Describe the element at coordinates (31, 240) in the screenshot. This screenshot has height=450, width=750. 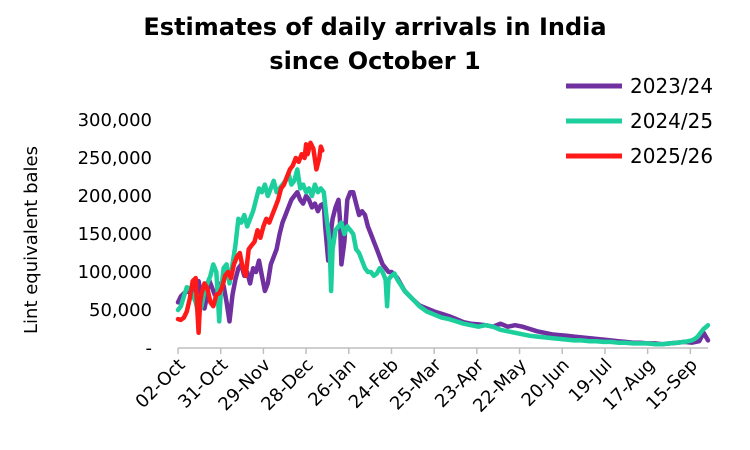
I see `y-axis-label: Lint equivalent bales` at that location.